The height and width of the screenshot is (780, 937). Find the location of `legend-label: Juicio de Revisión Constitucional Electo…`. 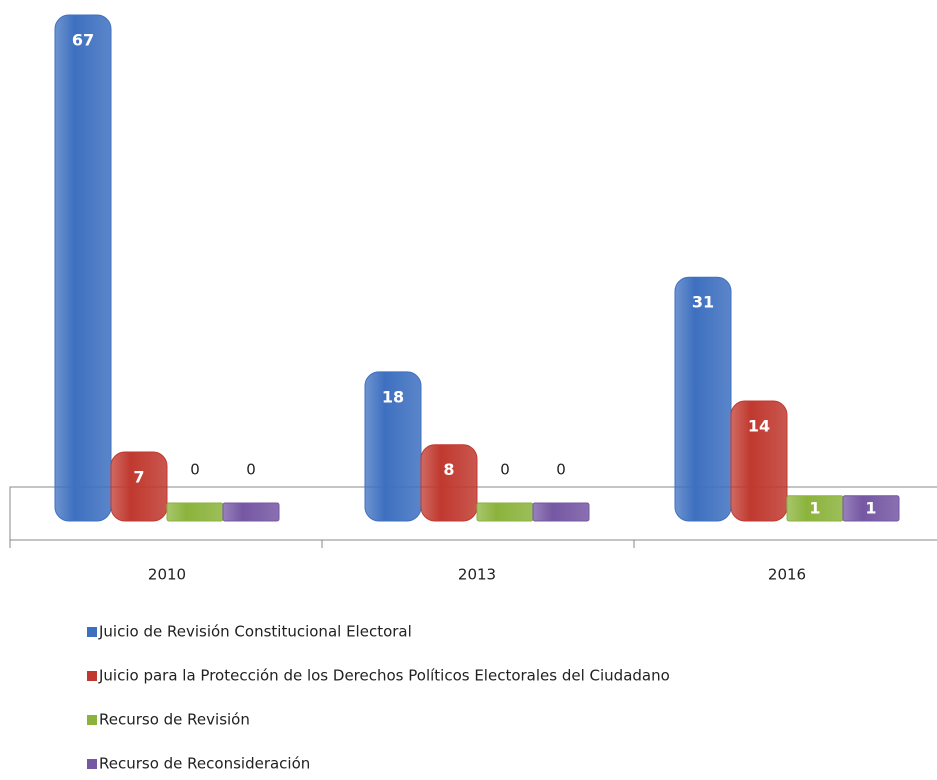

legend-label: Juicio de Revisión Constitucional Electo… is located at coordinates (255, 632).